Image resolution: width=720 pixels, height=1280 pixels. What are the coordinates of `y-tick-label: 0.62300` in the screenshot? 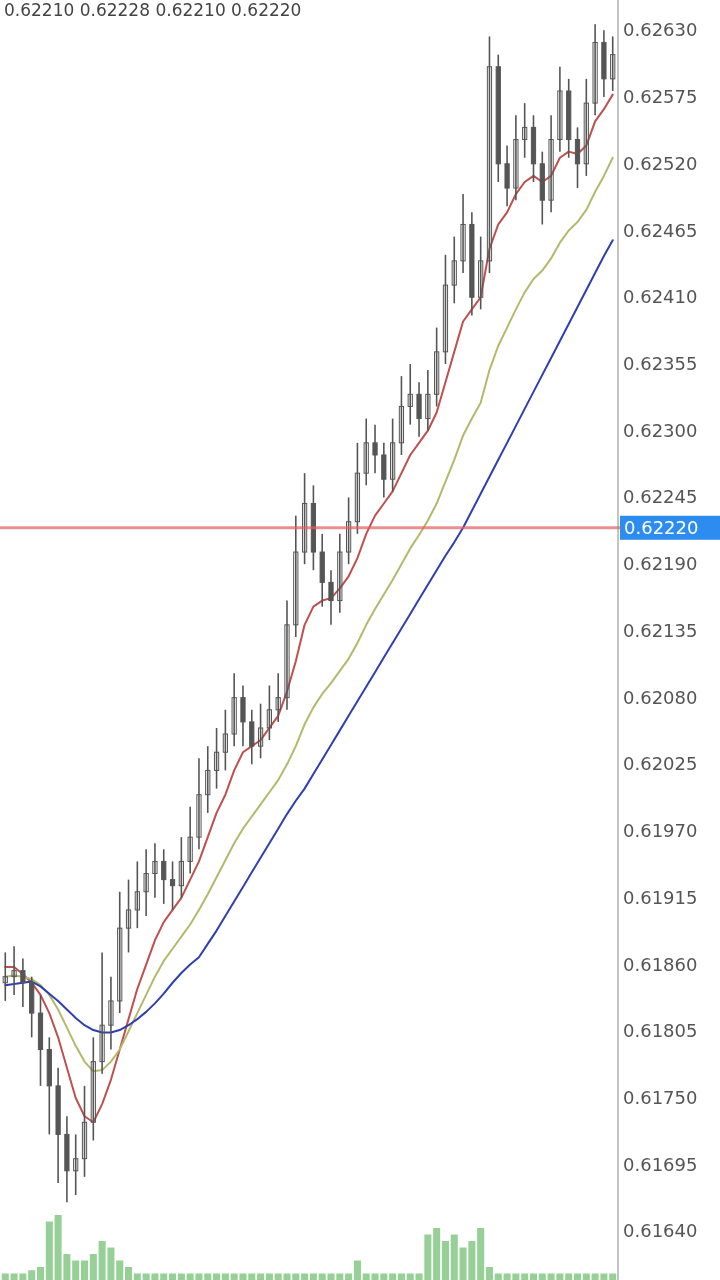 It's located at (660, 430).